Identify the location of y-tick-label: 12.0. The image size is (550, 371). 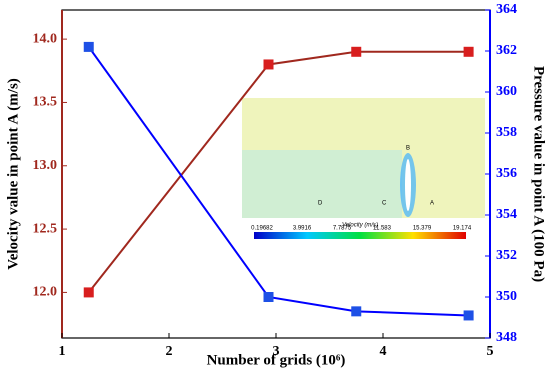
(45, 292).